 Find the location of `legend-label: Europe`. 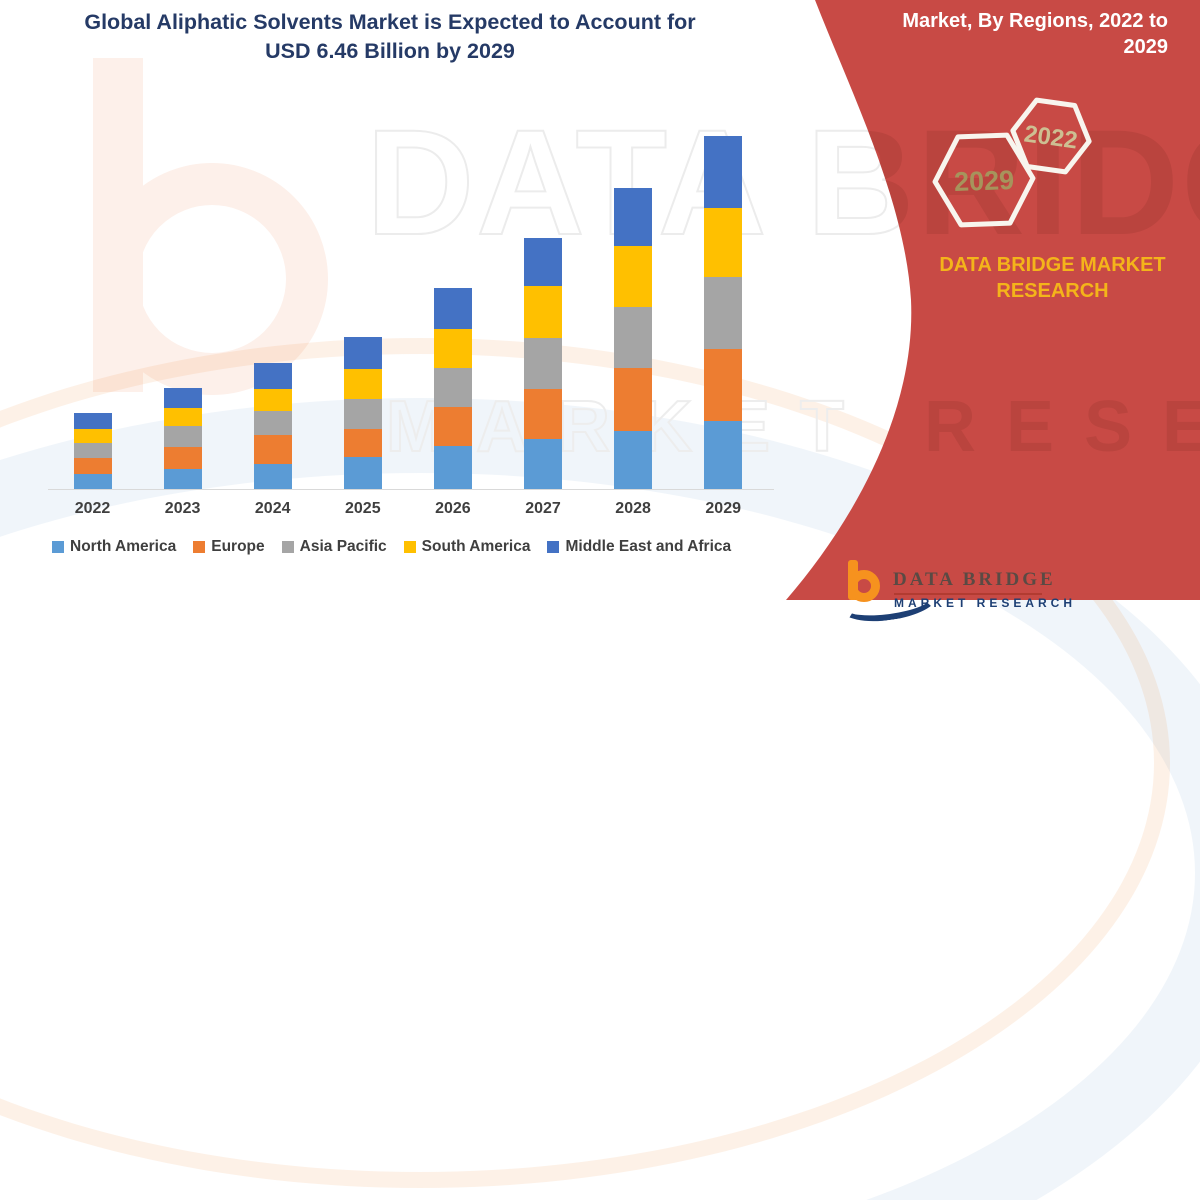

legend-label: Europe is located at coordinates (238, 546).